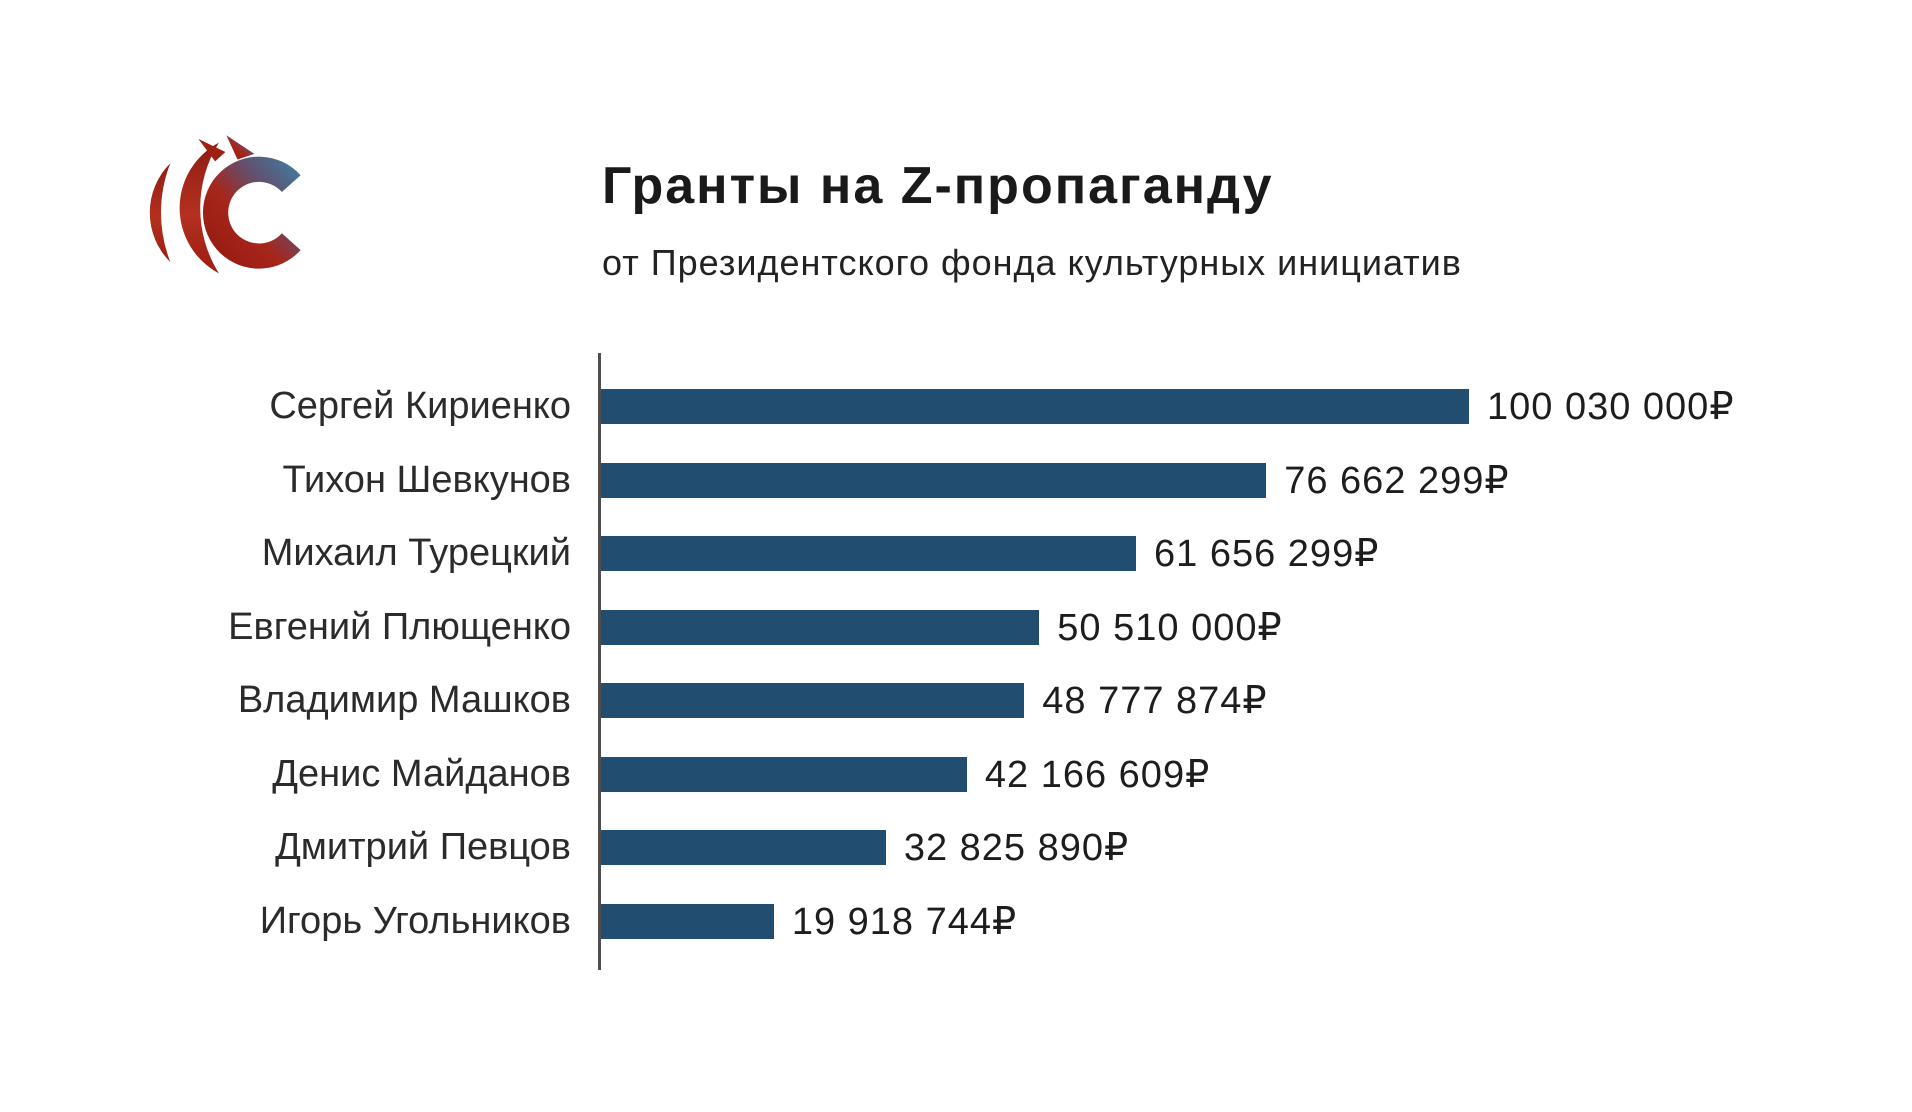  I want to click on category-label: Михаил Турецкий, so click(416, 553).